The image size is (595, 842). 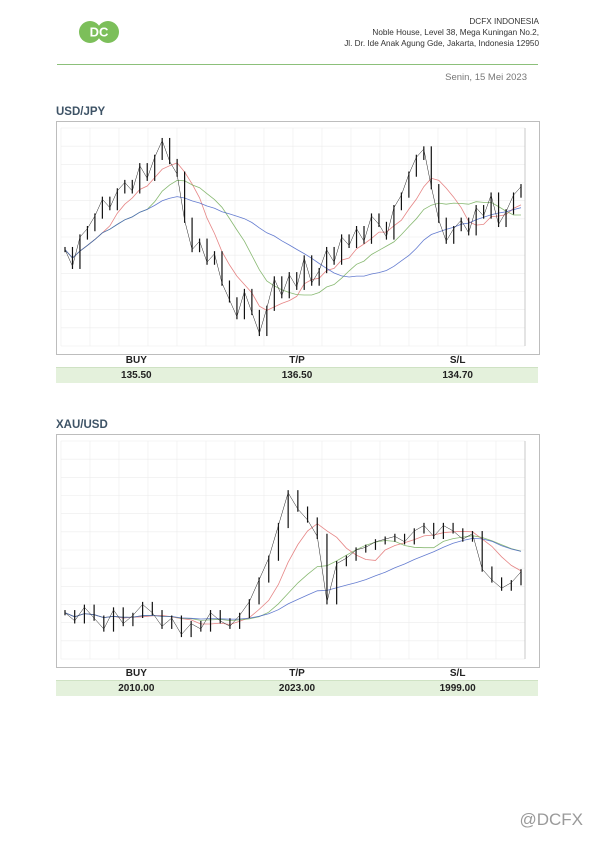 What do you see at coordinates (136, 375) in the screenshot?
I see `buy-value: 135.50` at bounding box center [136, 375].